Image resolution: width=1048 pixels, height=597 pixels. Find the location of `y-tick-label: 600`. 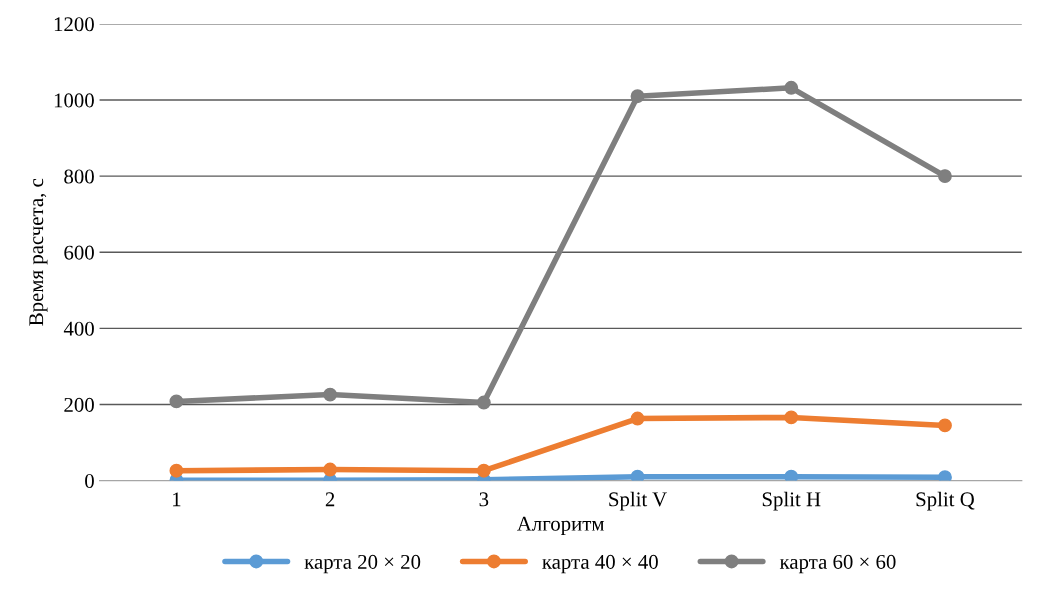

y-tick-label: 600 is located at coordinates (79, 252).